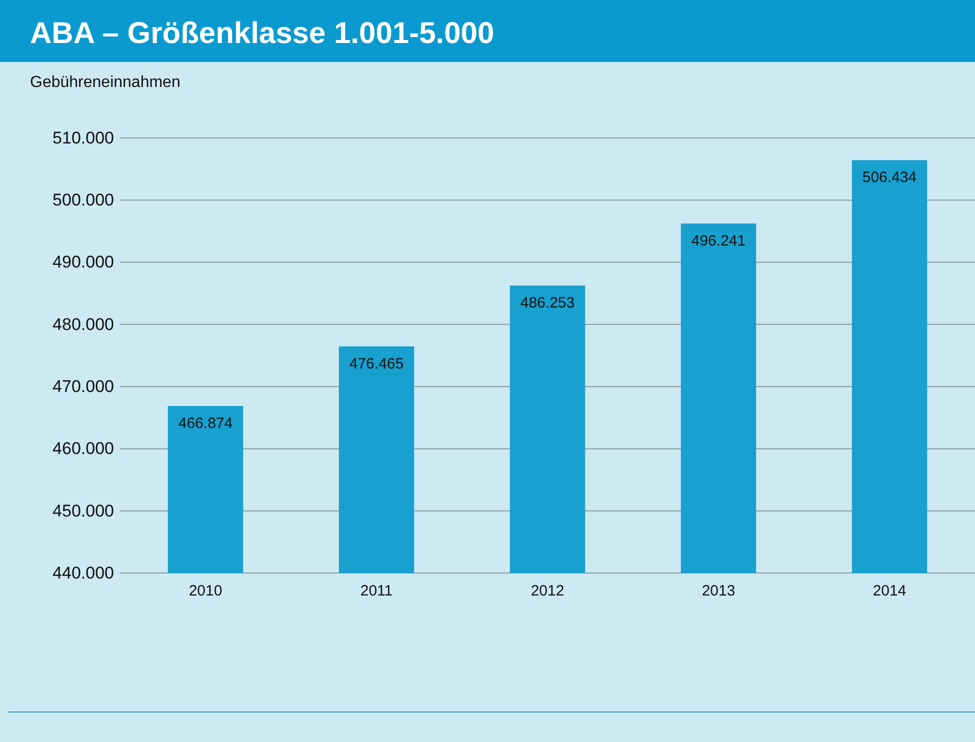  I want to click on chart-title: ABA – Größenklasse 1.001-5.000, so click(262, 33).